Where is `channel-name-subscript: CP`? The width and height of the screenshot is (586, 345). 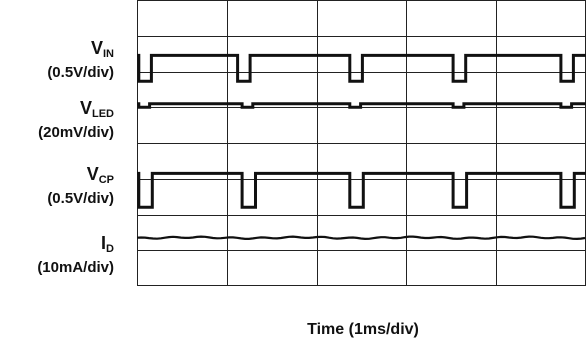 channel-name-subscript: CP is located at coordinates (106, 180).